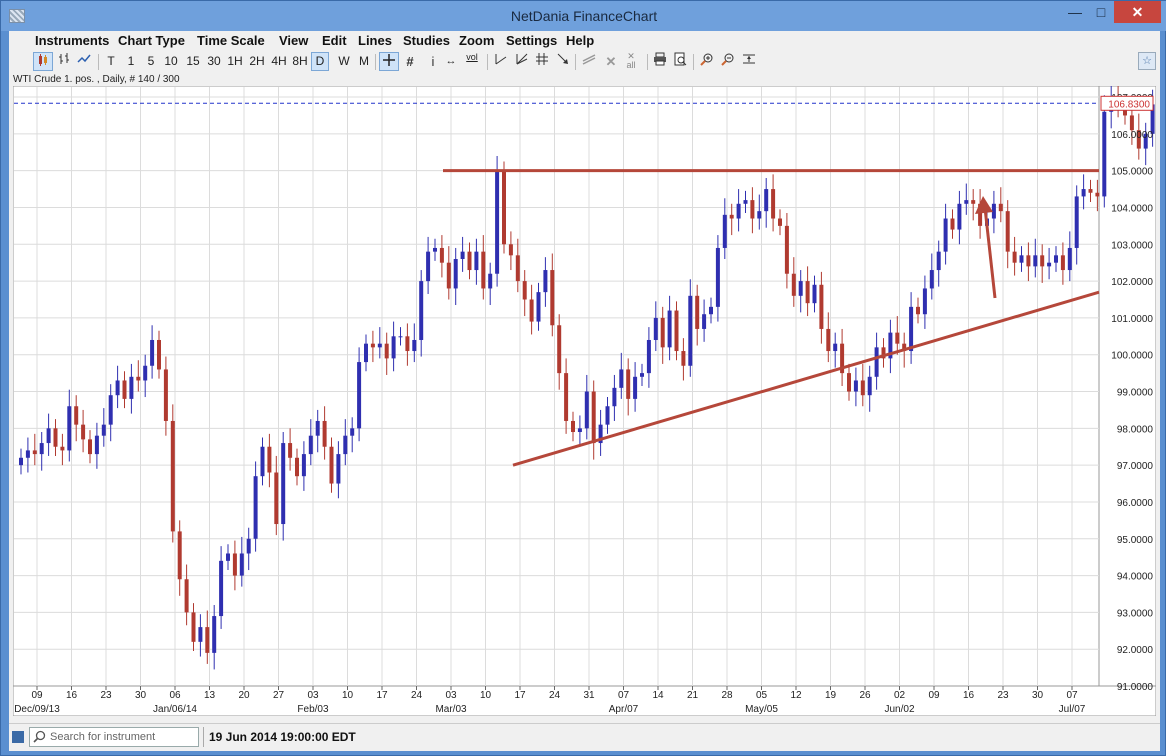 This screenshot has height=756, width=1166. I want to click on timescale-8h: 8H, so click(300, 61).